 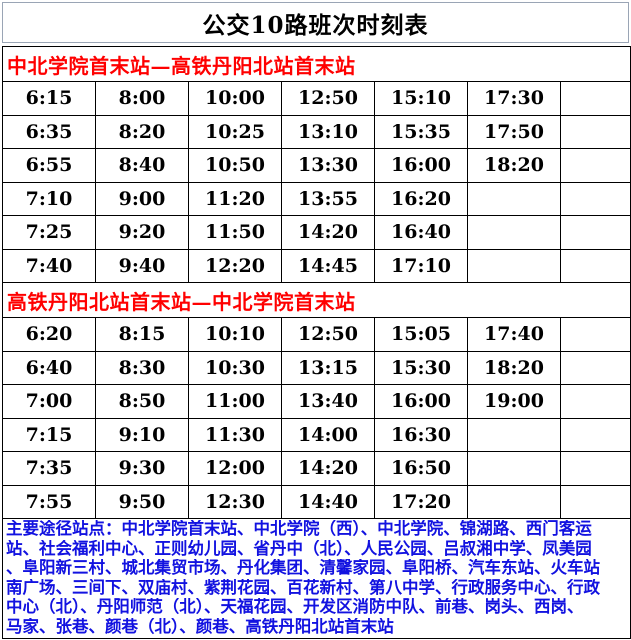 I want to click on time-cell: 8:40, so click(x=142, y=165).